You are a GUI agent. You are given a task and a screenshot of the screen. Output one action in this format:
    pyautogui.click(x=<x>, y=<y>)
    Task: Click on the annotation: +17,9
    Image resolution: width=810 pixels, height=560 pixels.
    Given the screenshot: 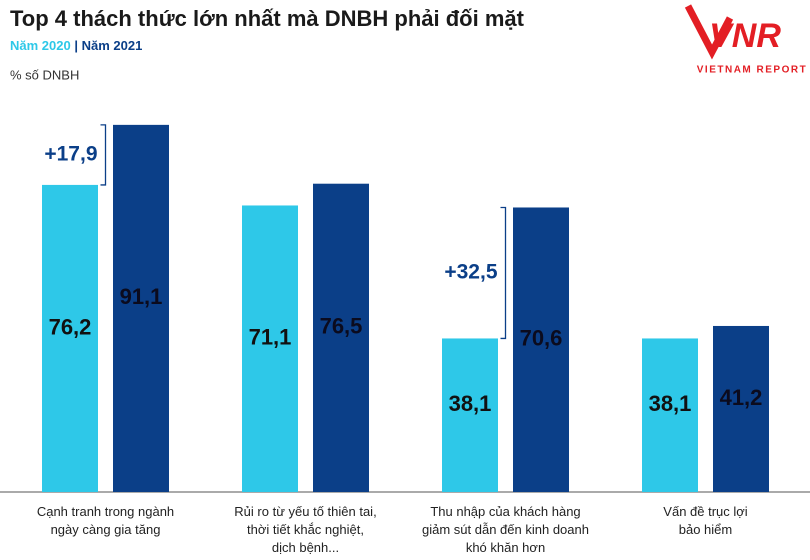 What is the action you would take?
    pyautogui.click(x=70, y=153)
    